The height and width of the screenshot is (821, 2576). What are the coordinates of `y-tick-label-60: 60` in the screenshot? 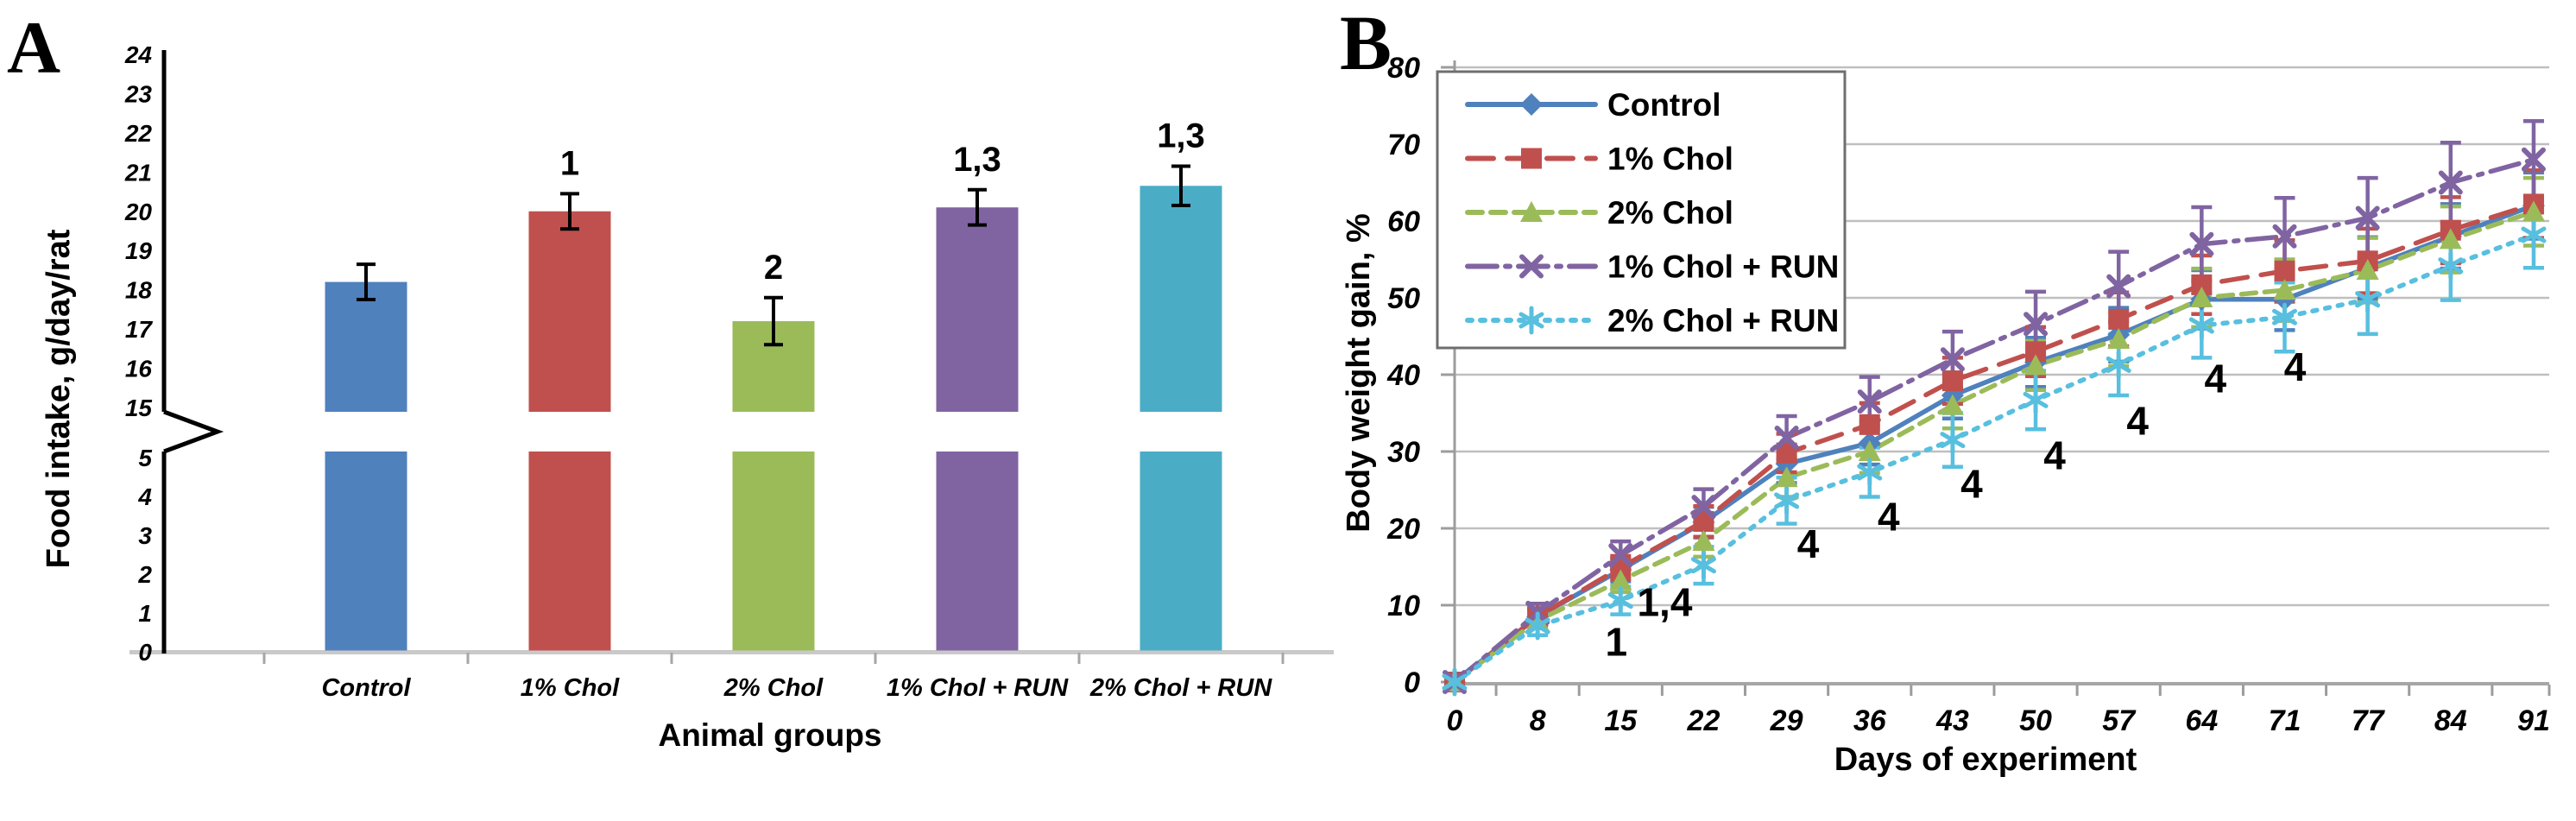 It's located at (1403, 221).